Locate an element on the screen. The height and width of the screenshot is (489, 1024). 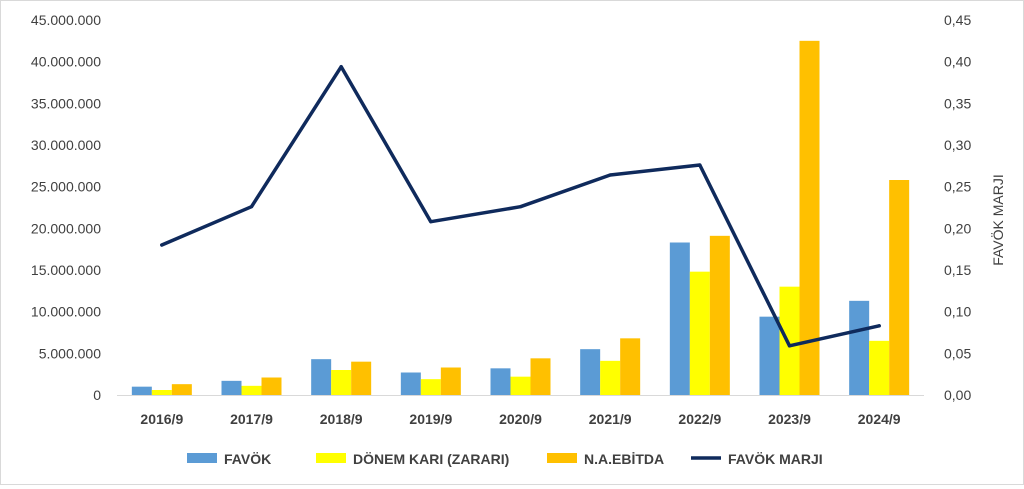
x-tick-label: 2018/9 is located at coordinates (341, 419).